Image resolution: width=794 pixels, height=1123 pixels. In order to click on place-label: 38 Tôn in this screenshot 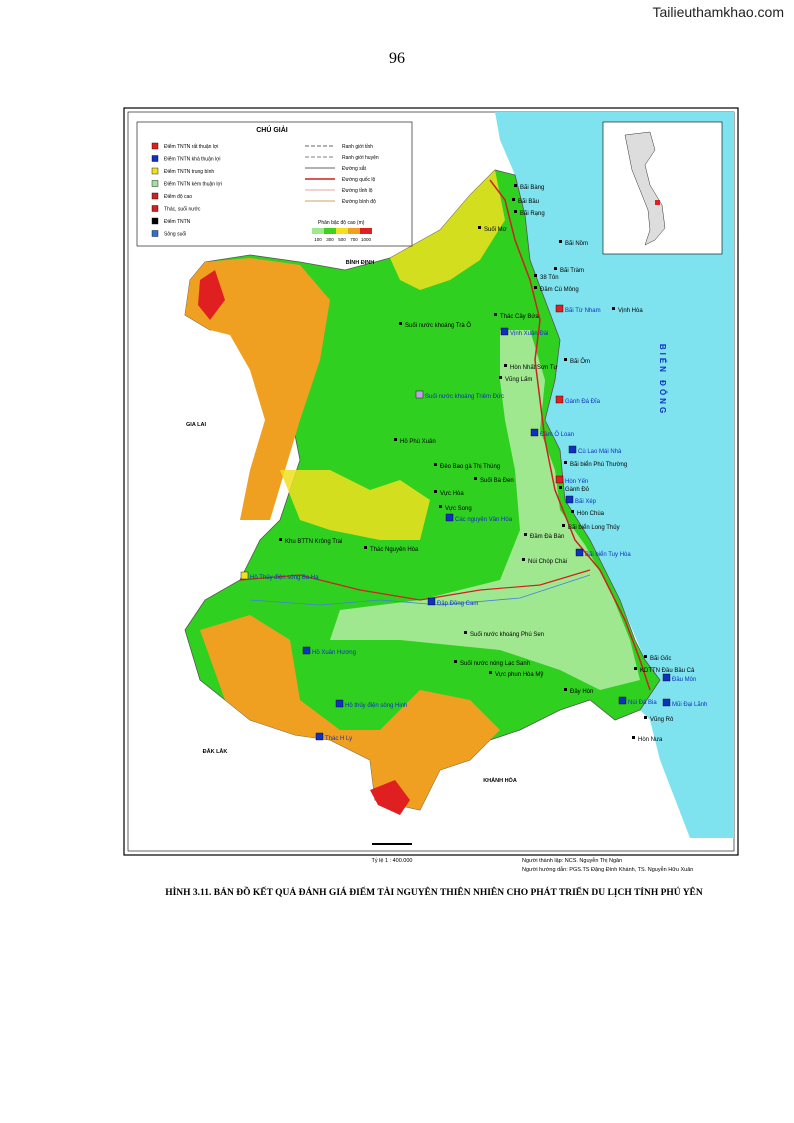, I will do `click(549, 278)`.